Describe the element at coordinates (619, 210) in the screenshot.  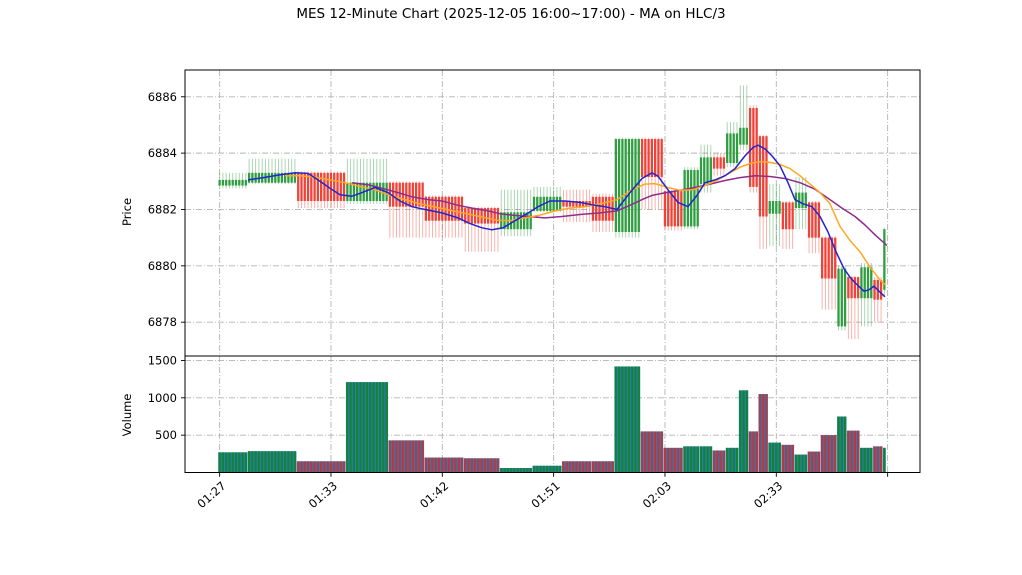
I see `ma-slow-purple` at that location.